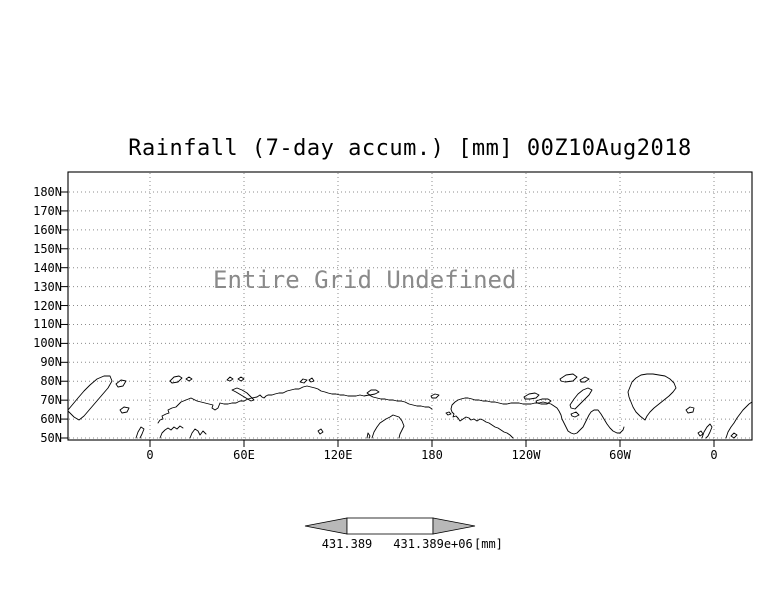 The height and width of the screenshot is (612, 784). I want to click on x-axis-label: 60W, so click(620, 455).